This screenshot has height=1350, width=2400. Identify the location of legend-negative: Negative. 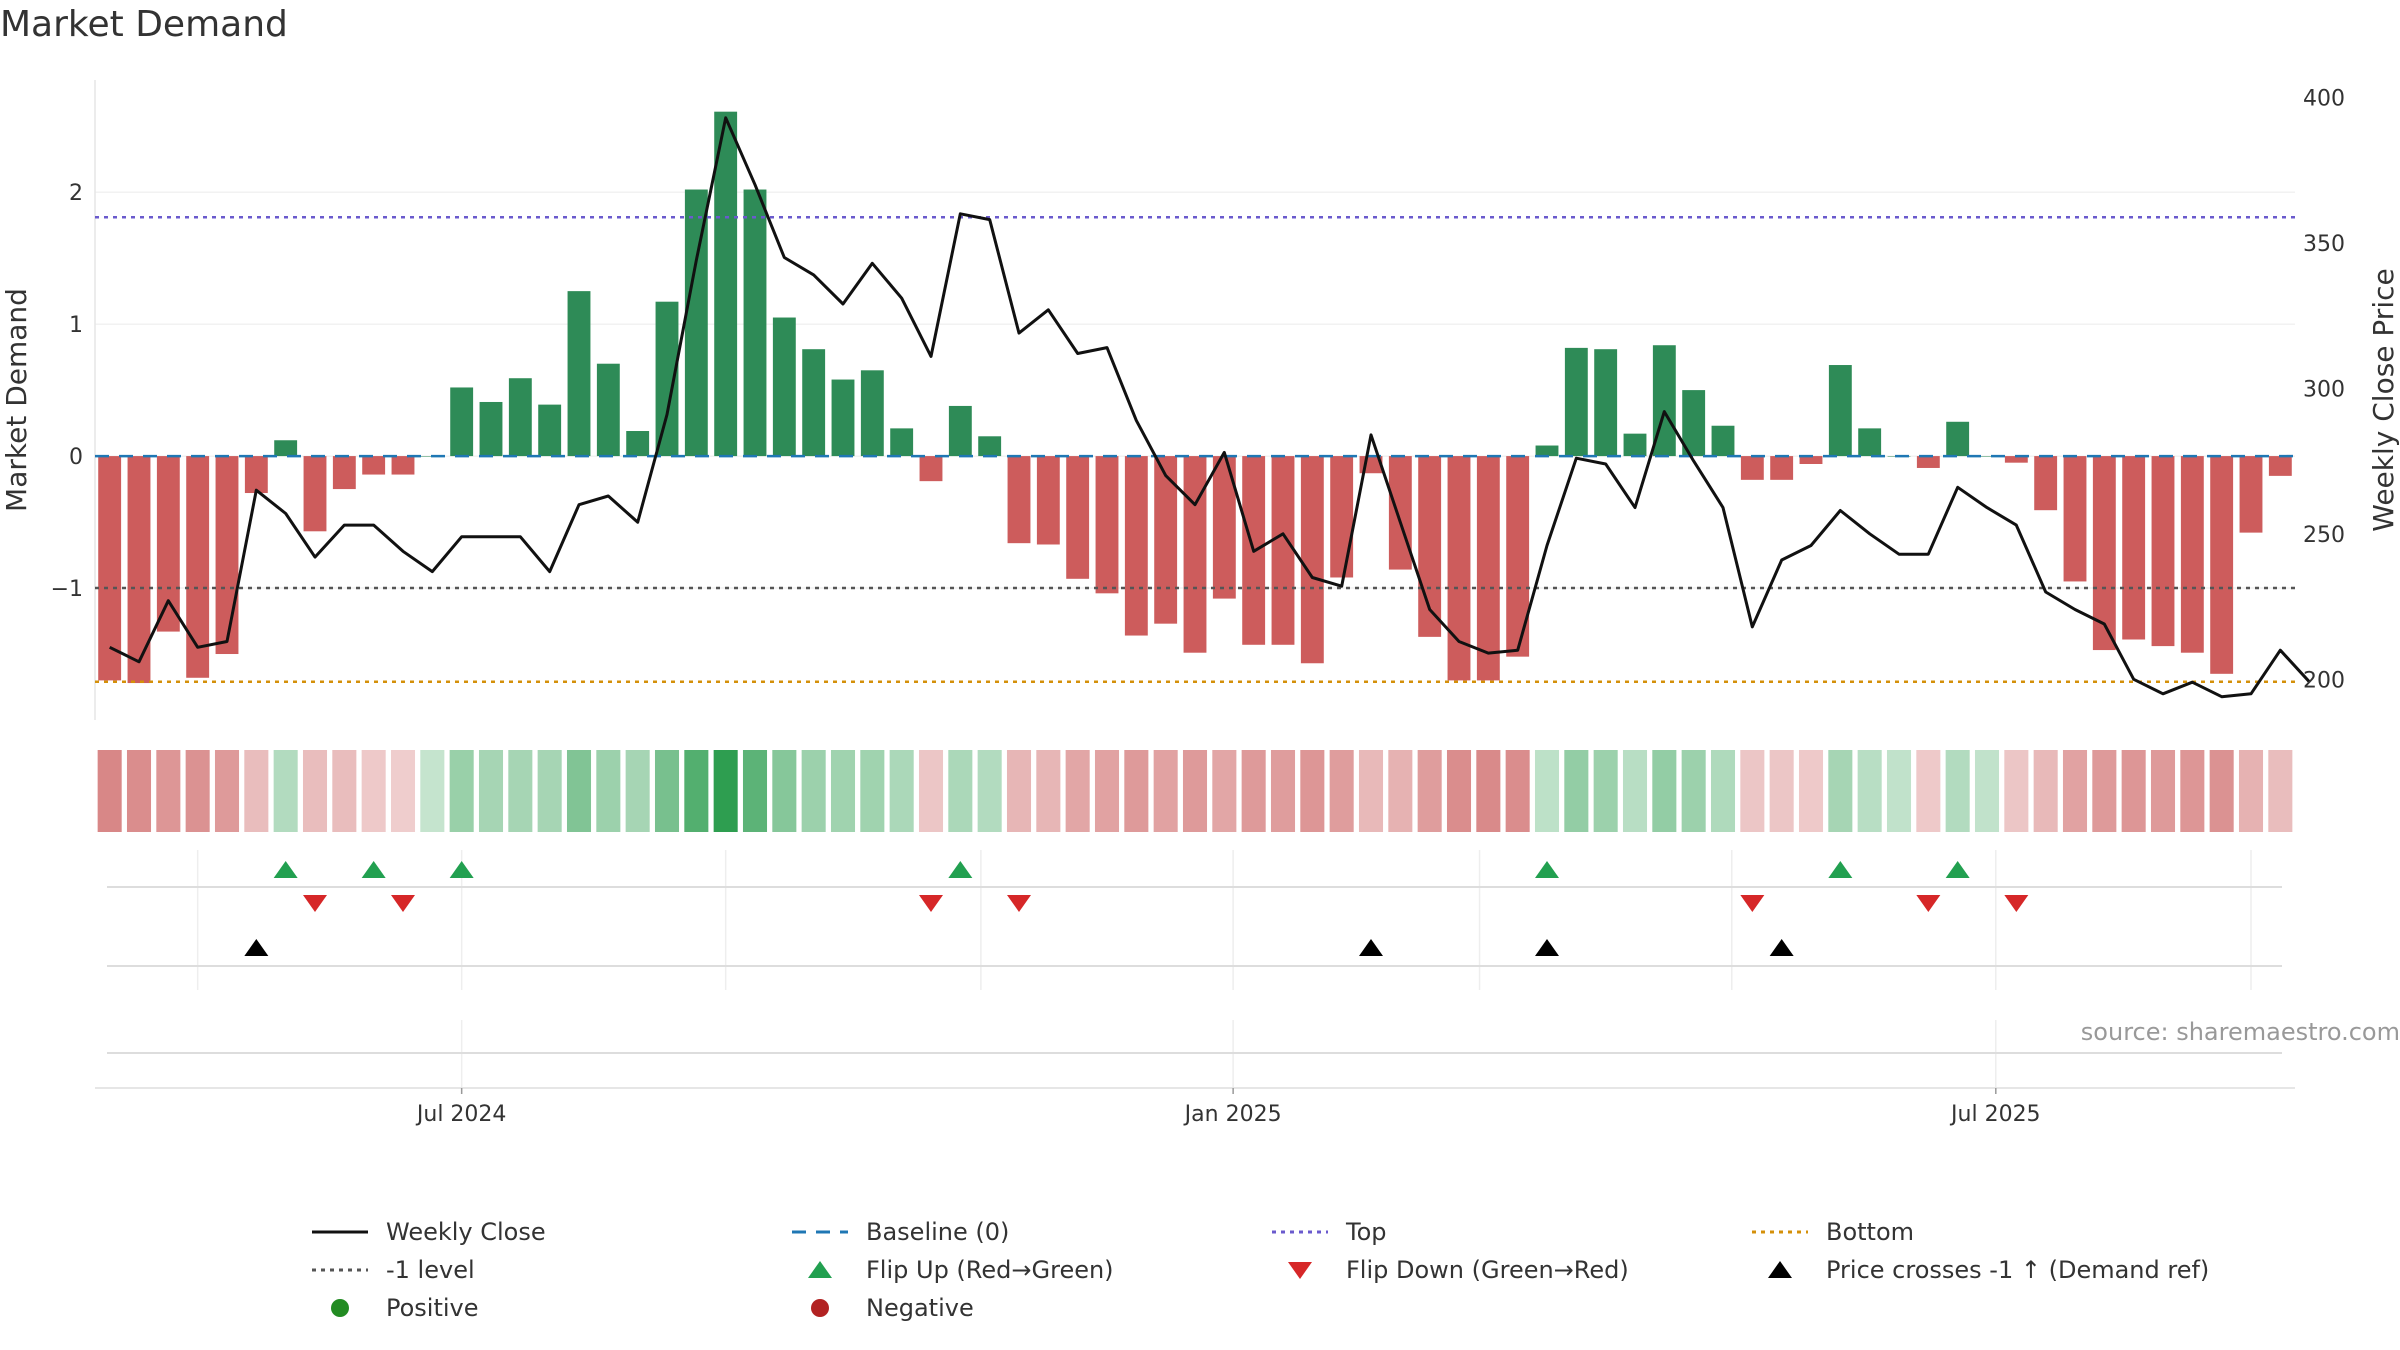
(882, 1308).